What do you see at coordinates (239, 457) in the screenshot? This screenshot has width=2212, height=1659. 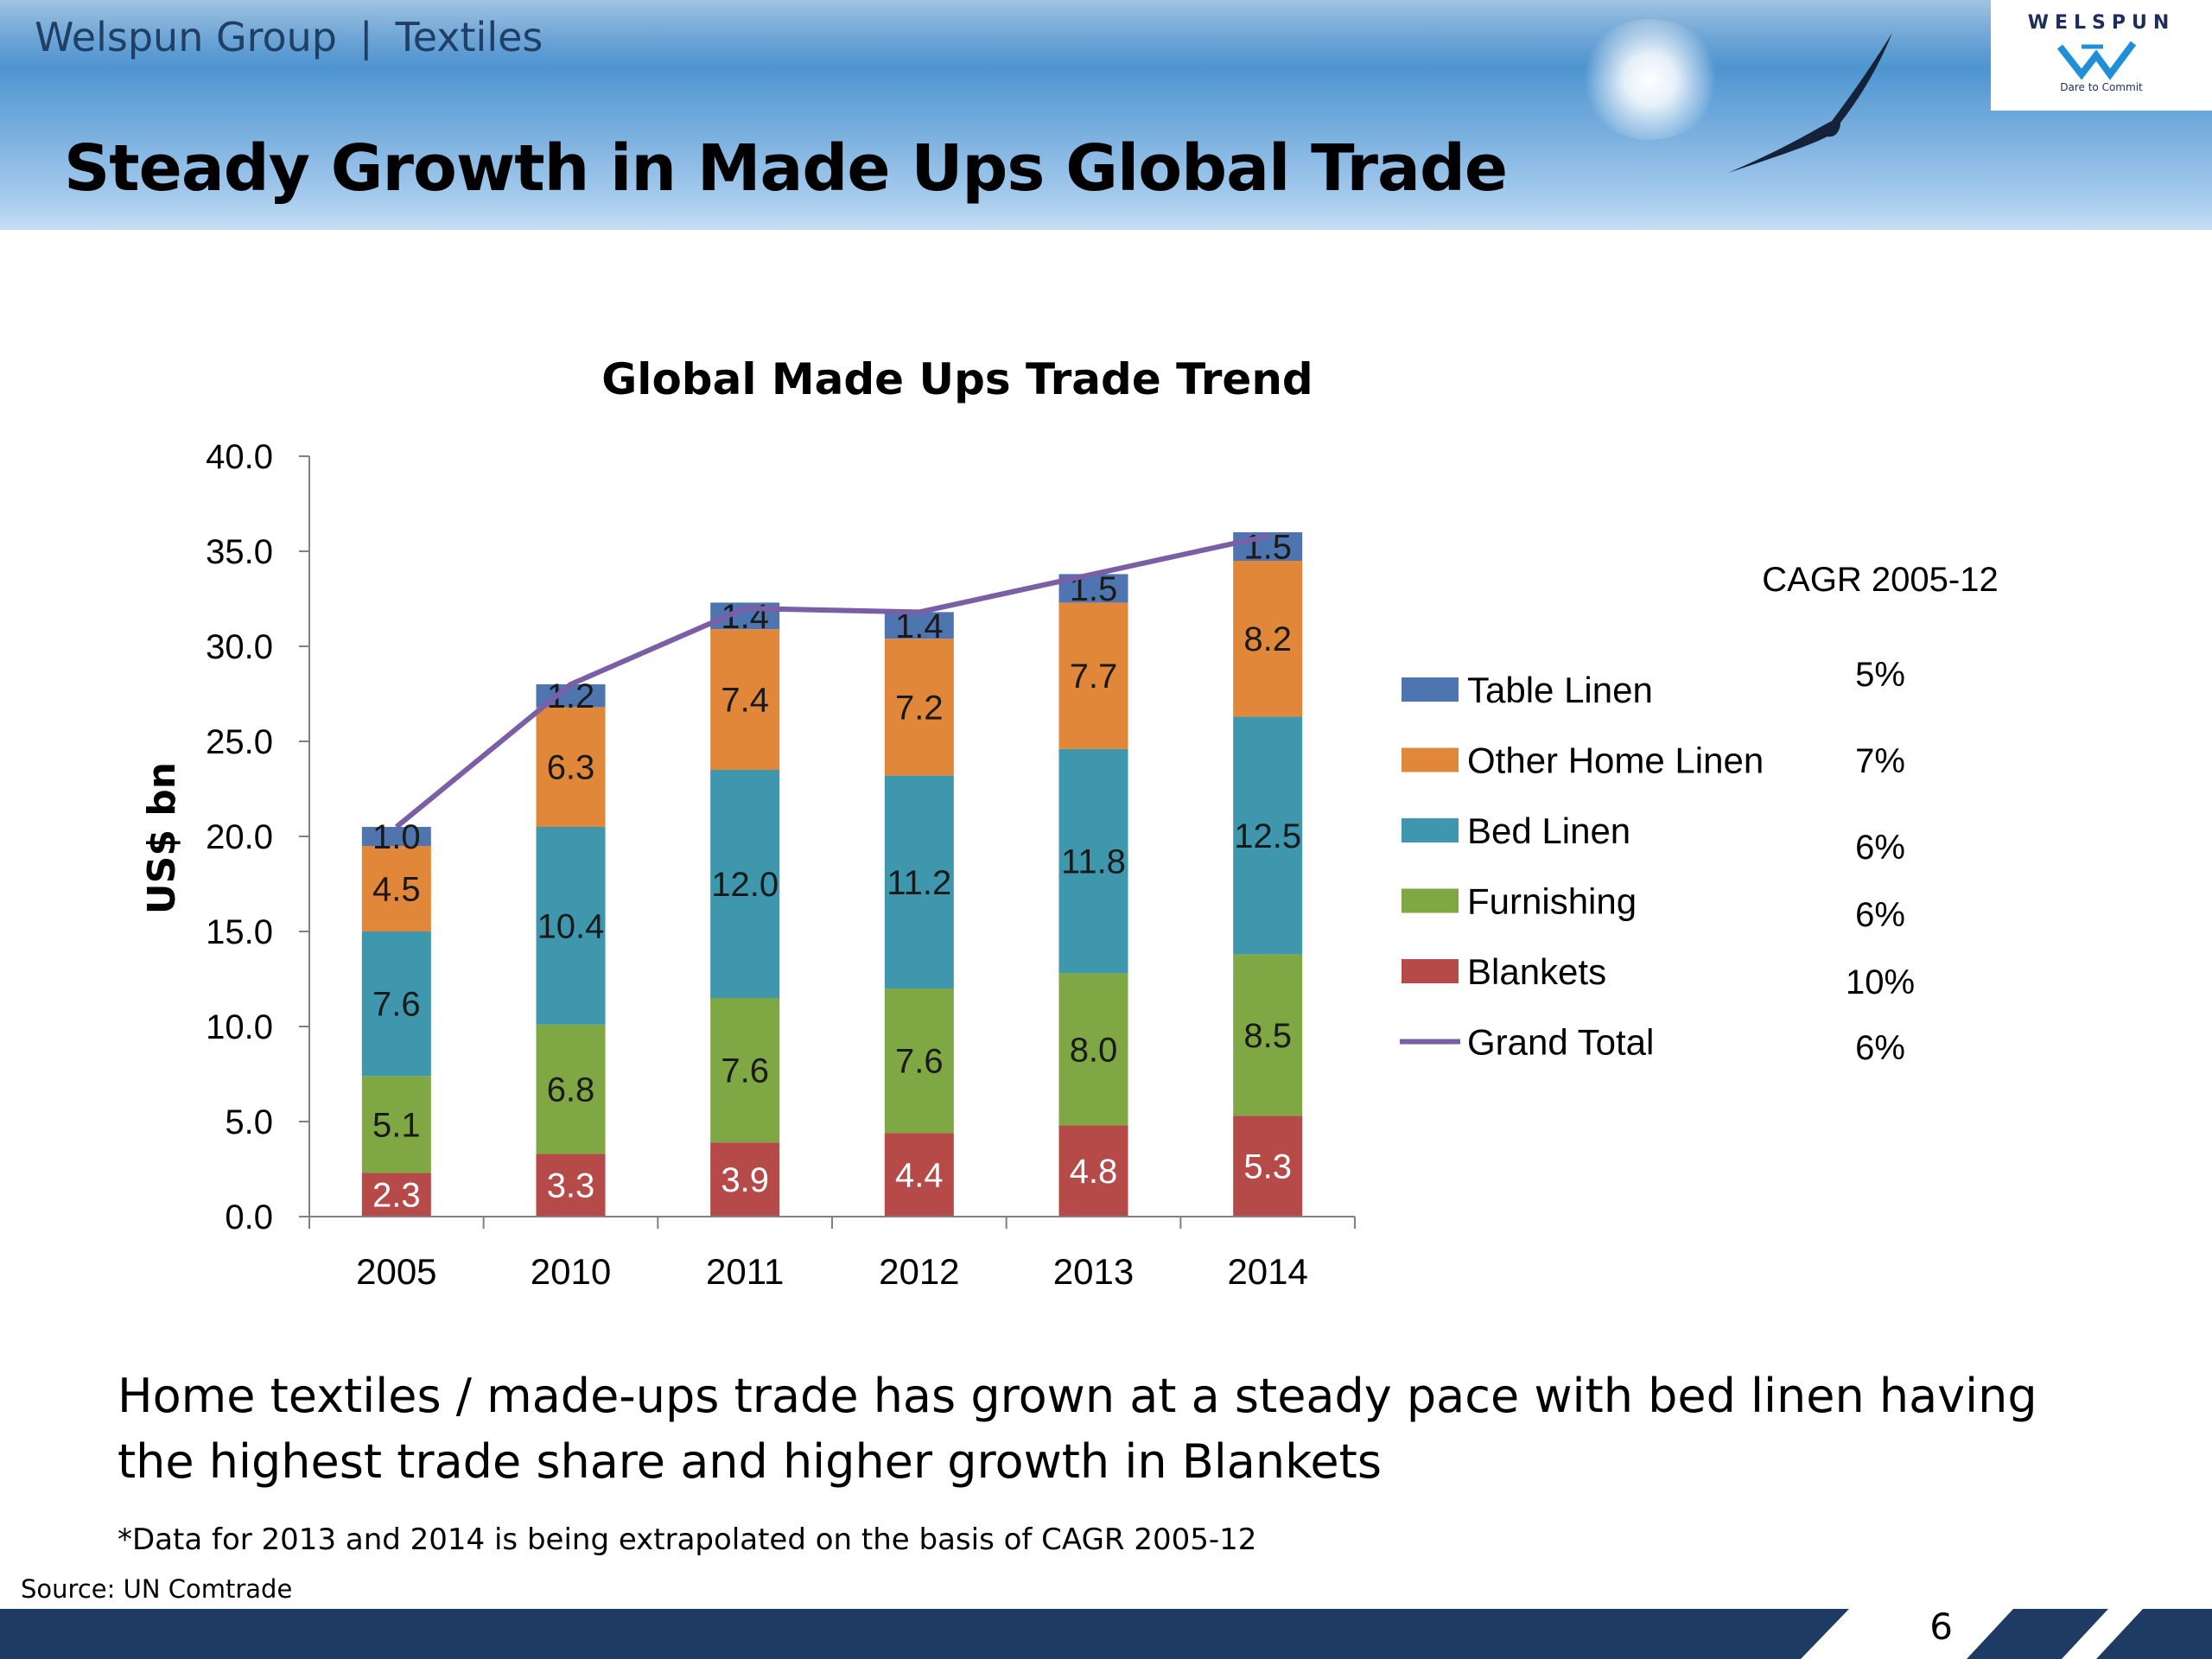 I see `y-tick-label: 40.0` at bounding box center [239, 457].